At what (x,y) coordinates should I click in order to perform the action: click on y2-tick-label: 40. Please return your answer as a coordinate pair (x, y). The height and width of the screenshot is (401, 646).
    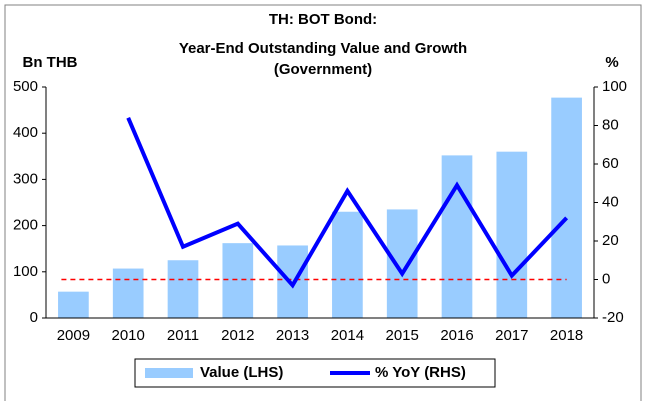
    Looking at the image, I should click on (610, 201).